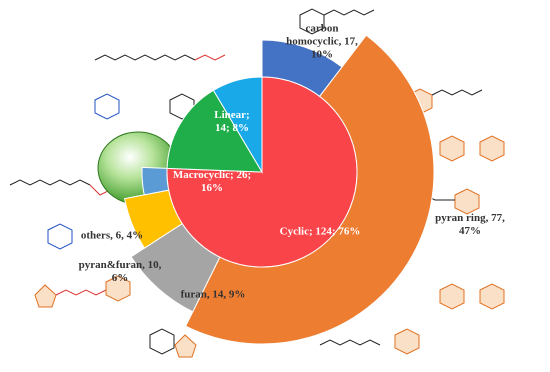  Describe the element at coordinates (212, 181) in the screenshot. I see `data-label: Macrocyclic; 26; 16%` at that location.